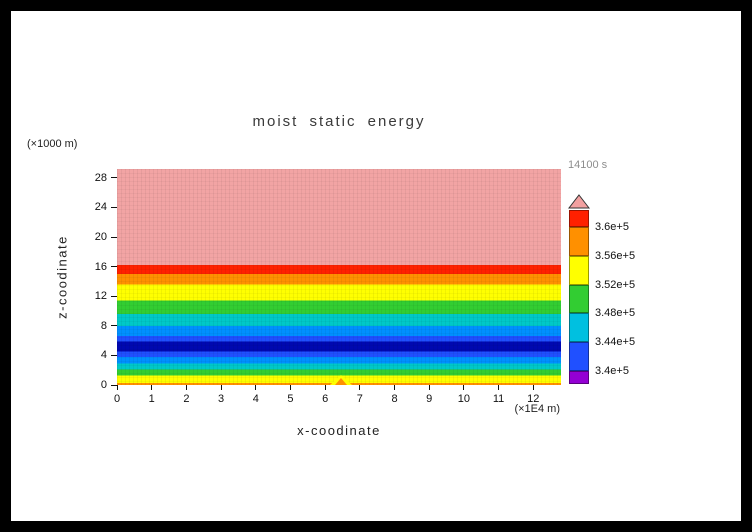 The height and width of the screenshot is (532, 752). What do you see at coordinates (340, 381) in the screenshot?
I see `surface-anomaly` at bounding box center [340, 381].